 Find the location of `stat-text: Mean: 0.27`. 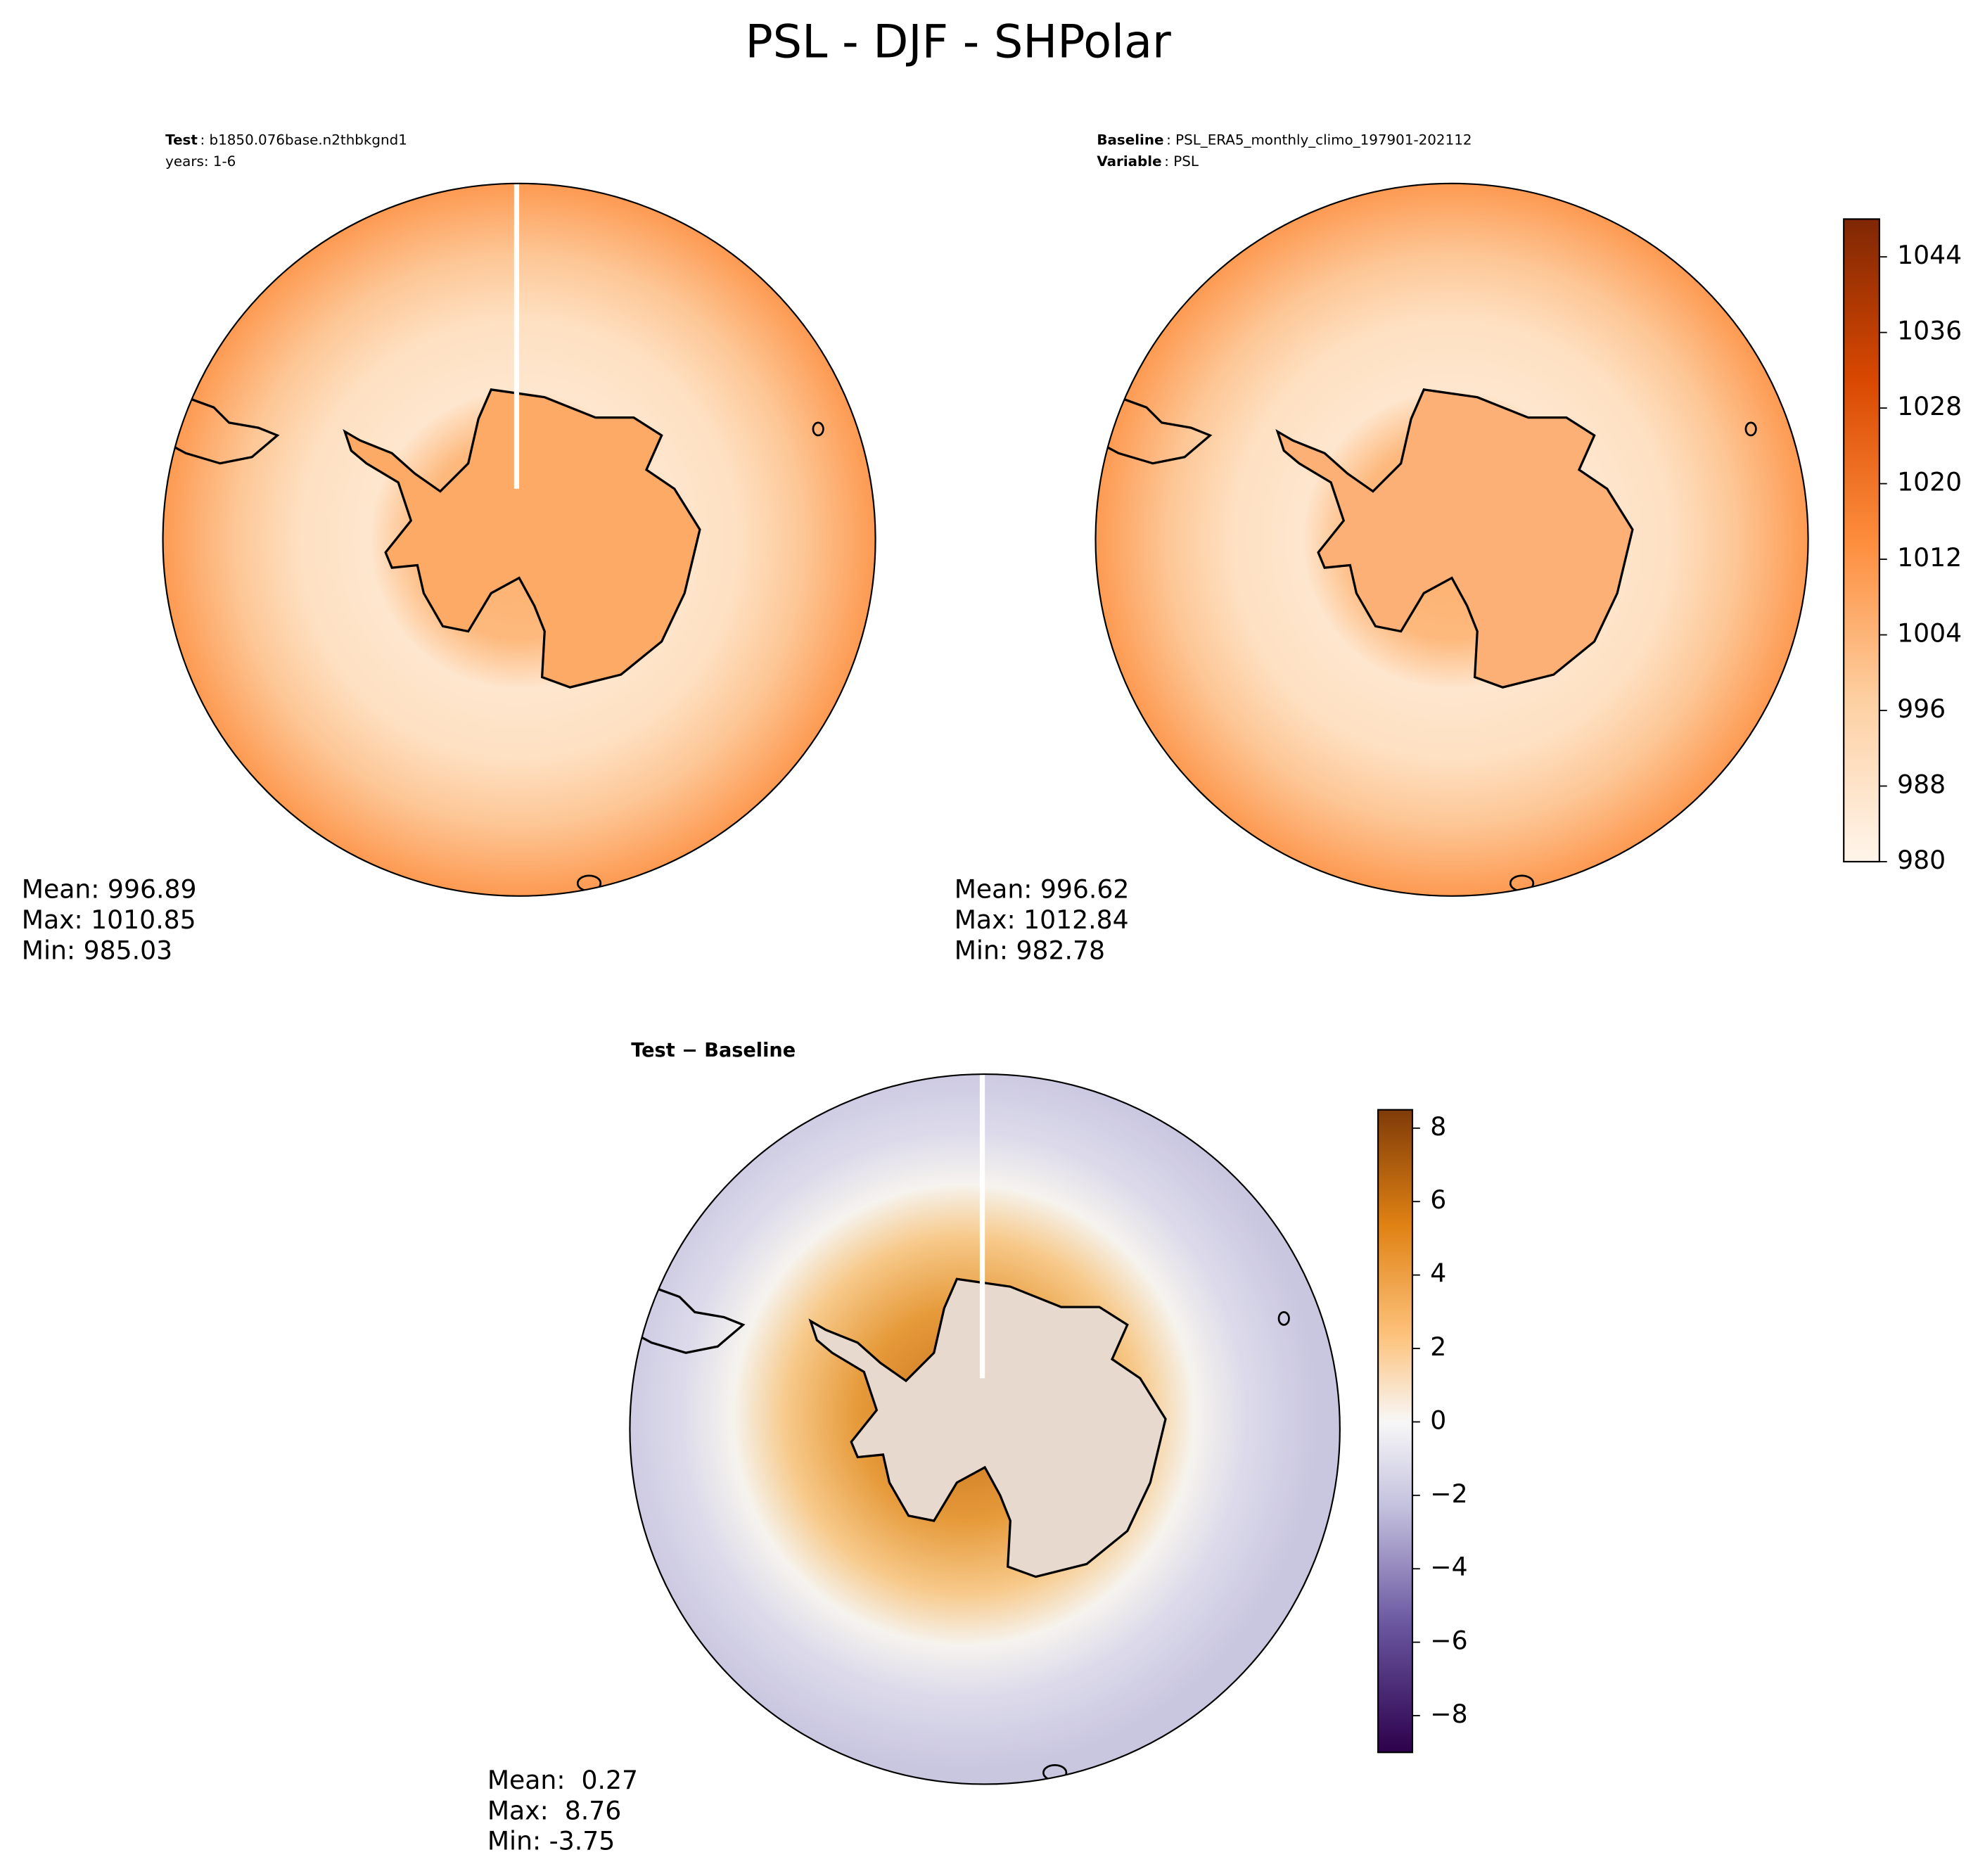

stat-text: Mean: 0.27 is located at coordinates (562, 1780).